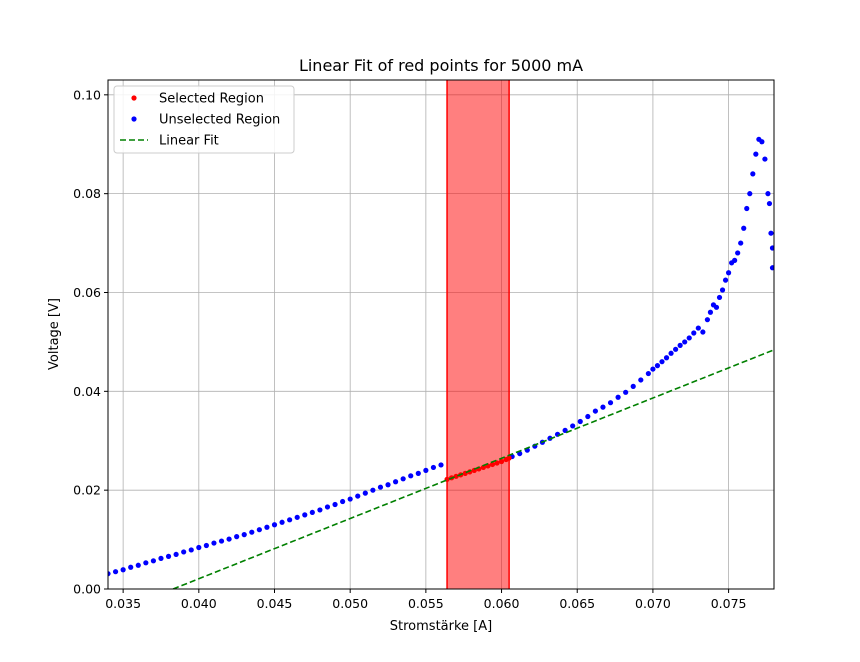 This screenshot has height=662, width=860. Describe the element at coordinates (502, 603) in the screenshot. I see `x-tick-label: 0.060` at that location.